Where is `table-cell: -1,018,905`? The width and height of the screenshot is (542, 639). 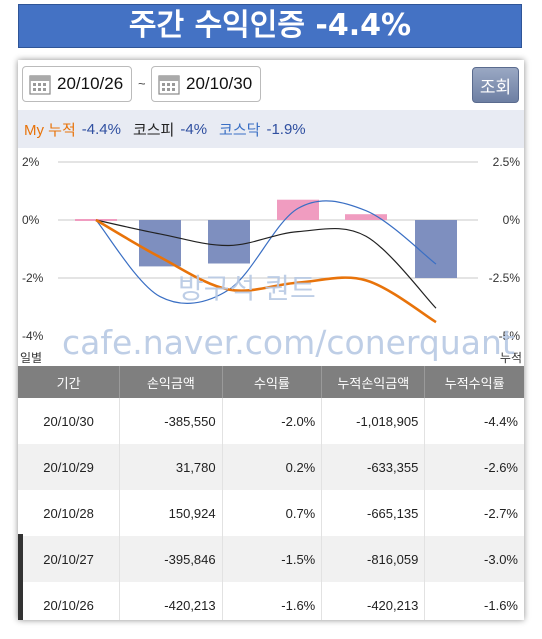
table-cell: -1,018,905 is located at coordinates (373, 421).